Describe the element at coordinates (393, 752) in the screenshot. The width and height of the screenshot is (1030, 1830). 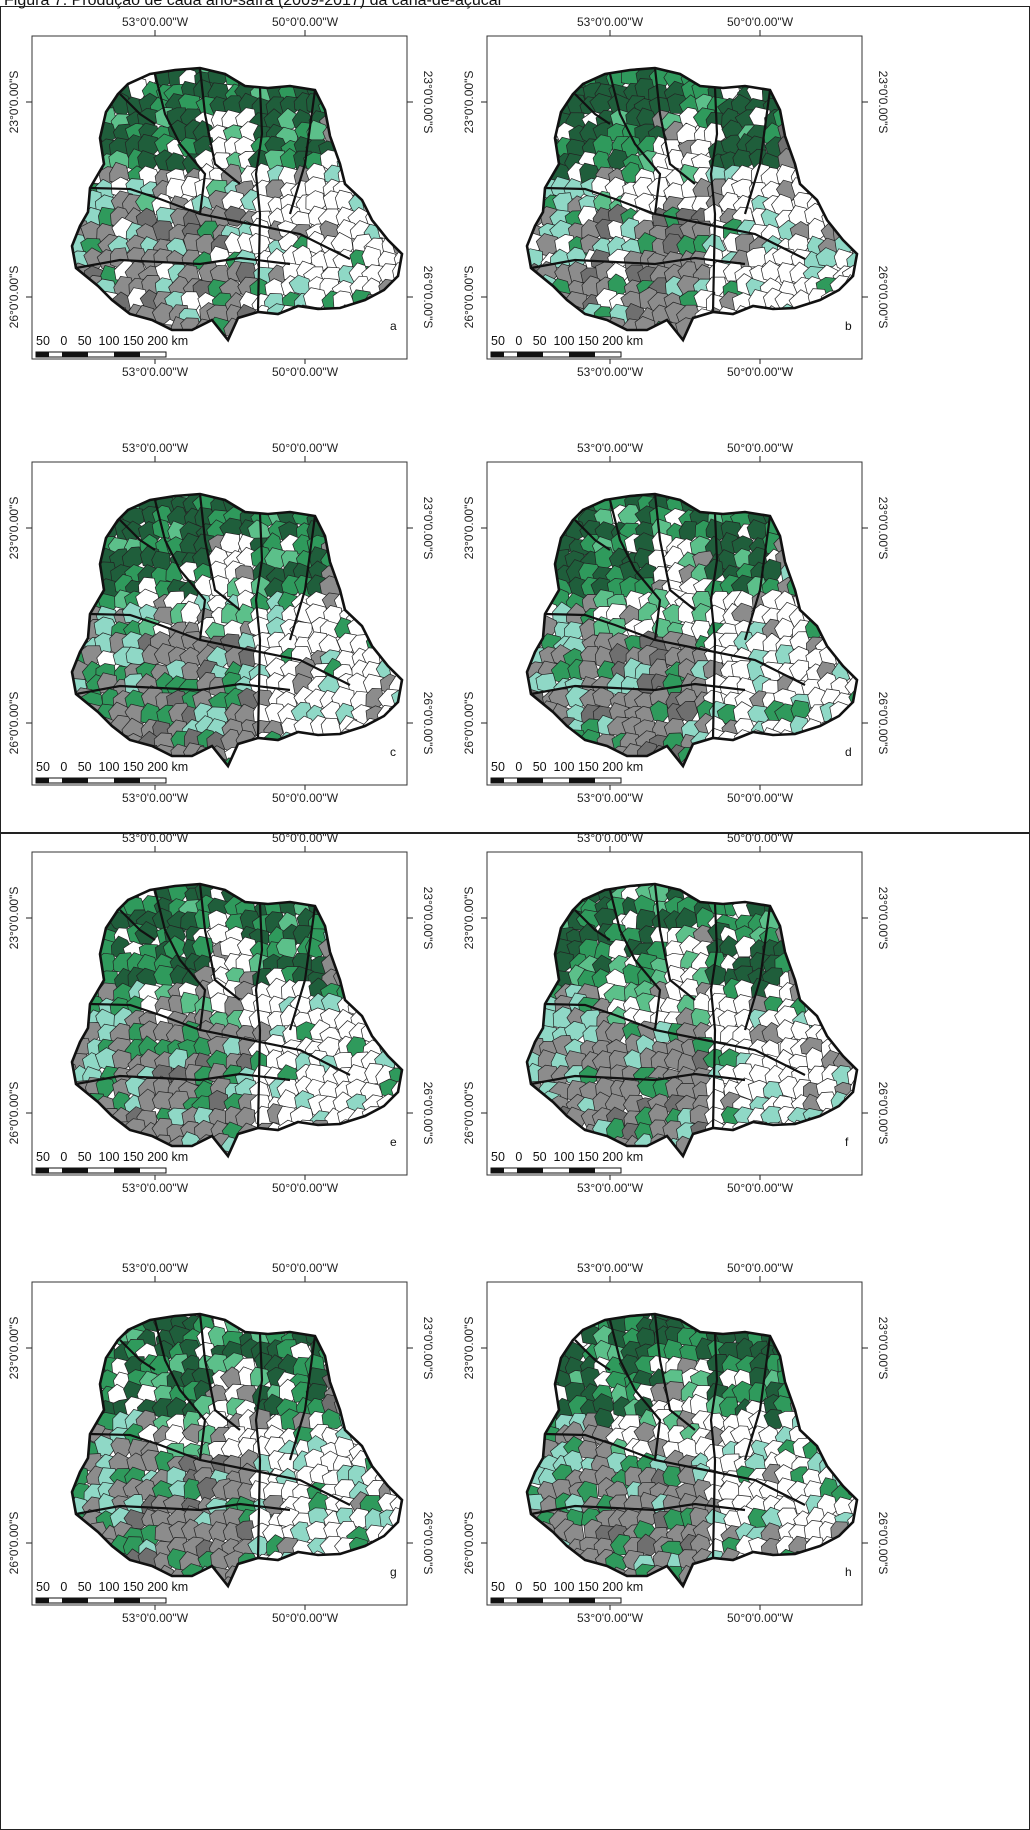
I see `panel-letter: c` at that location.